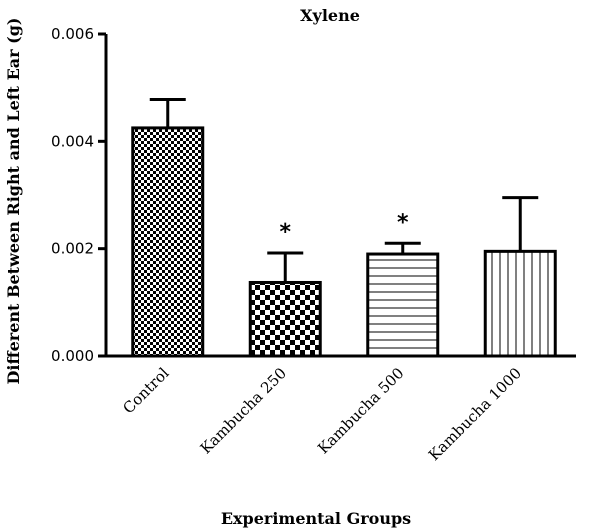 Image resolution: width=600 pixels, height=530 pixels. Describe the element at coordinates (316, 518) in the screenshot. I see `x-axis-title: Experimental Groups` at that location.